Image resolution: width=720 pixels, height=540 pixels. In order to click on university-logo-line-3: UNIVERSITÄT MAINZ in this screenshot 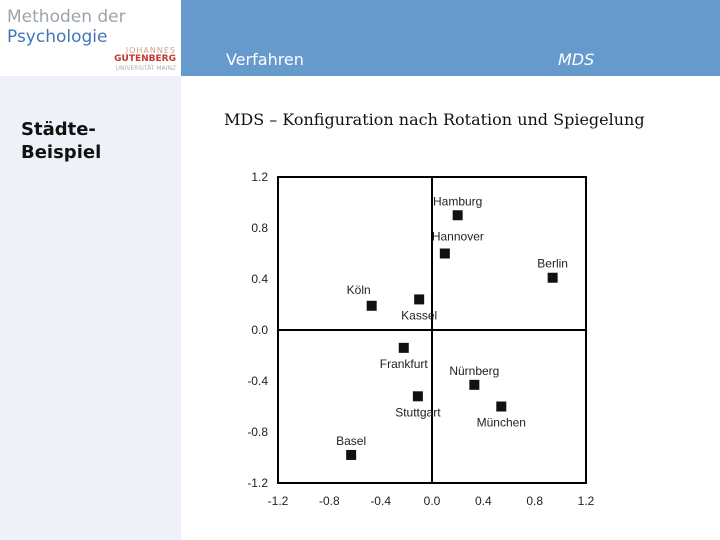, I will do `click(145, 68)`.